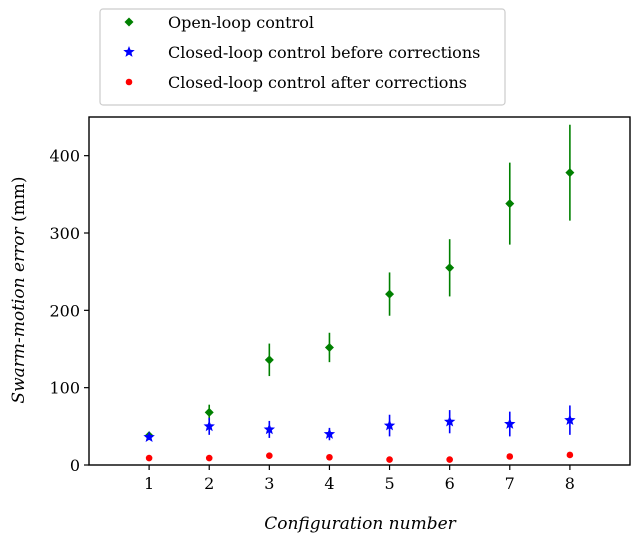 This screenshot has width=631, height=533. Describe the element at coordinates (389, 483) in the screenshot. I see `x-tick-label: 5` at that location.